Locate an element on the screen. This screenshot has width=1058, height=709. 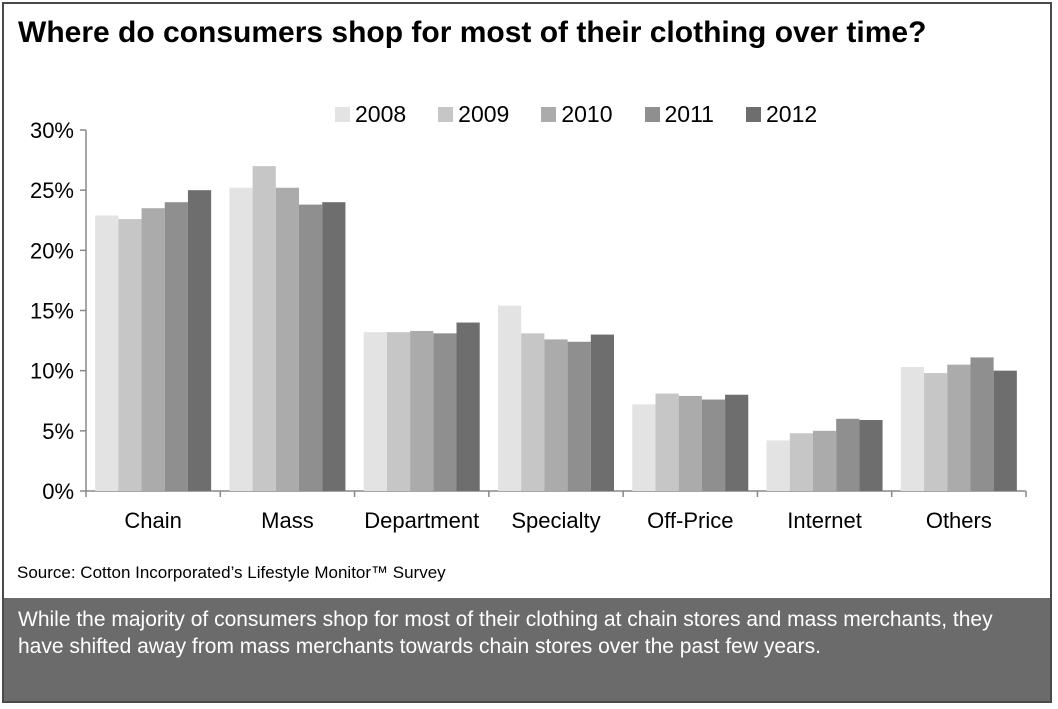
legend-item-2010: 2010 is located at coordinates (577, 114).